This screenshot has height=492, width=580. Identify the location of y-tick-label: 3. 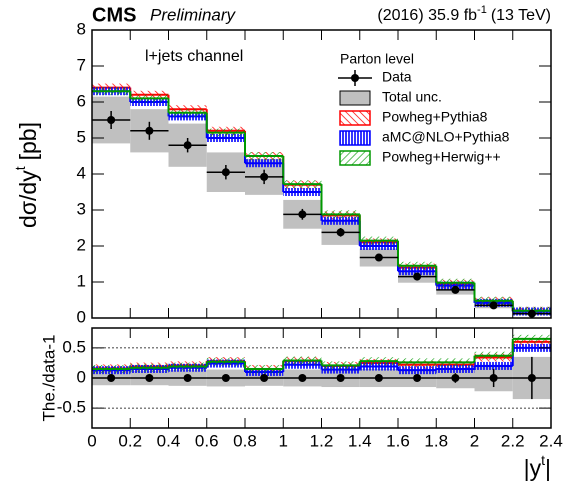
(81, 208).